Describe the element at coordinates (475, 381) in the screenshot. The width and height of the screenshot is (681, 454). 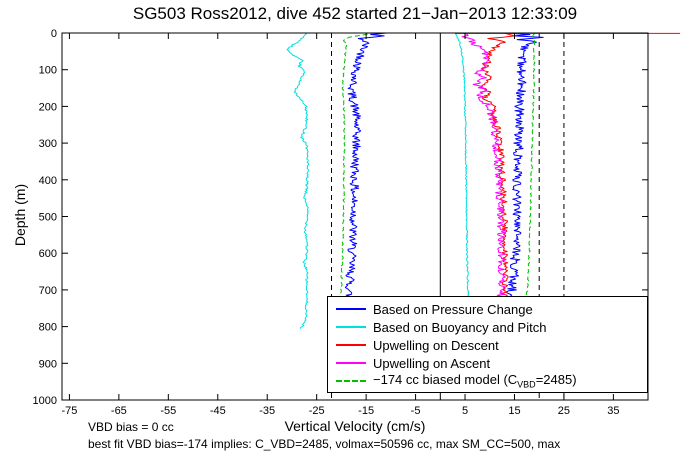
I see `legend-entry-label: −174 cc biased model (CVBD=2485)` at that location.